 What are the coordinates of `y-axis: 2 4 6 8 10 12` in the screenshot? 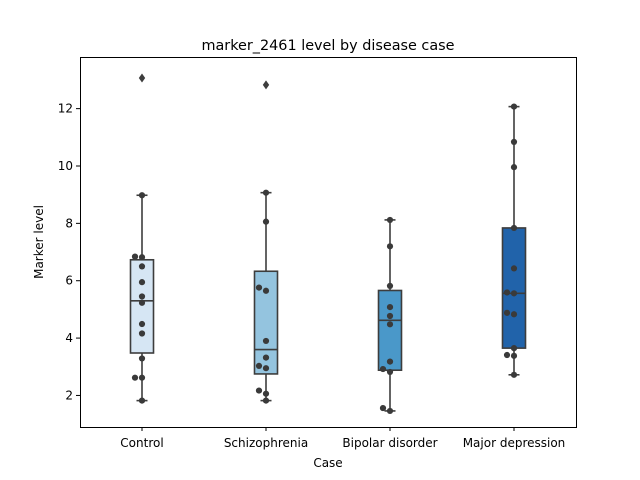 It's located at (69, 252).